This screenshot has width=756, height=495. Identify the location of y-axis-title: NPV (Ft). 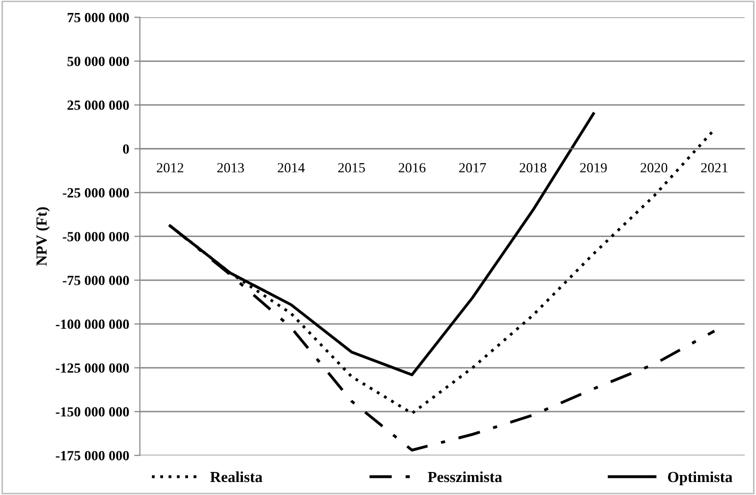
(43, 236).